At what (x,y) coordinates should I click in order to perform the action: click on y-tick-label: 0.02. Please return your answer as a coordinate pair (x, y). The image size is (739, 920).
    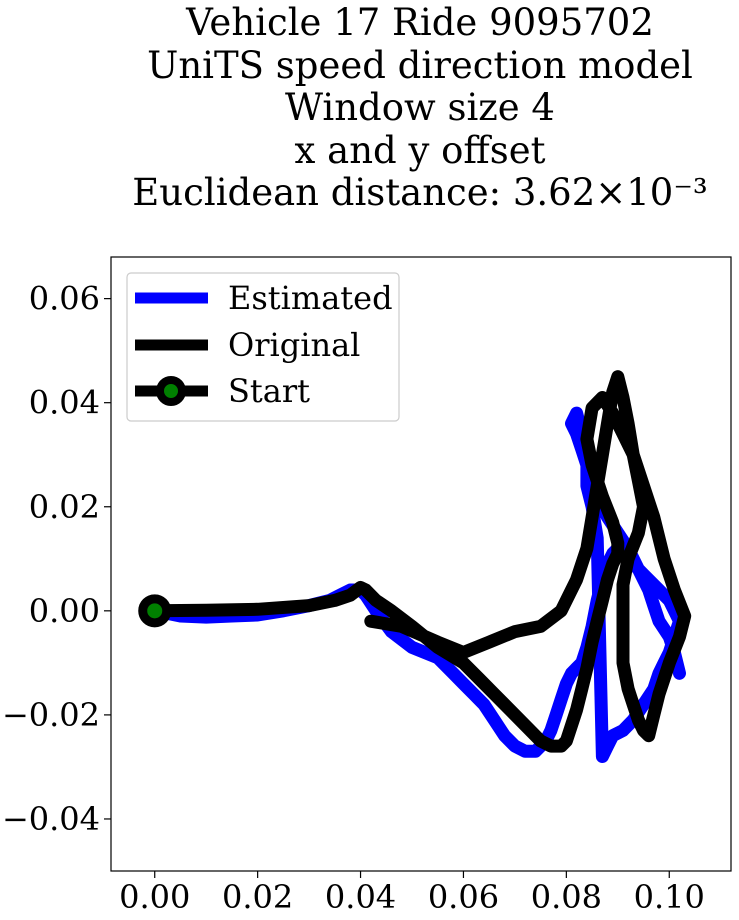
    Looking at the image, I should click on (64, 507).